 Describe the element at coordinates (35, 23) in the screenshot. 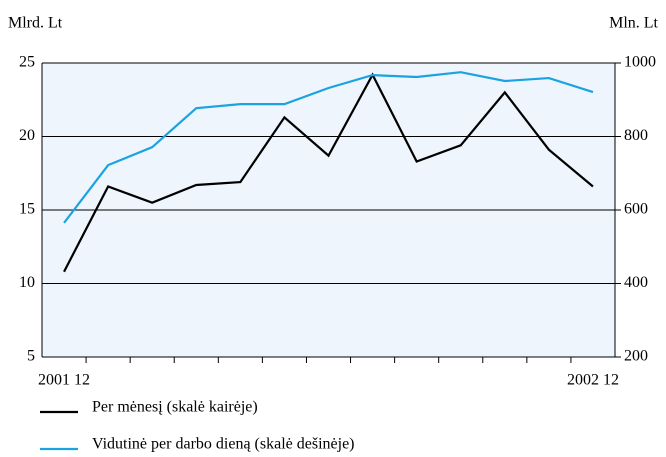

I see `y-axis-label: Mlrd. Lt` at that location.